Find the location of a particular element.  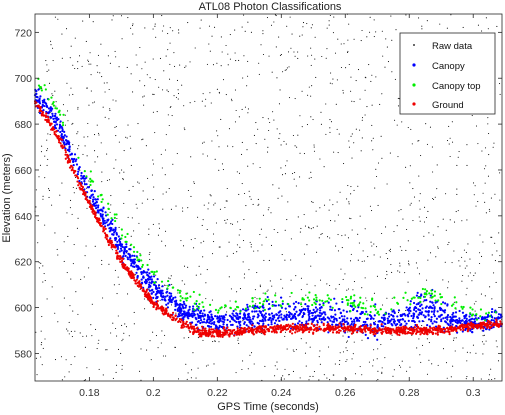

x-tick-label: 0.18 is located at coordinates (89, 393).